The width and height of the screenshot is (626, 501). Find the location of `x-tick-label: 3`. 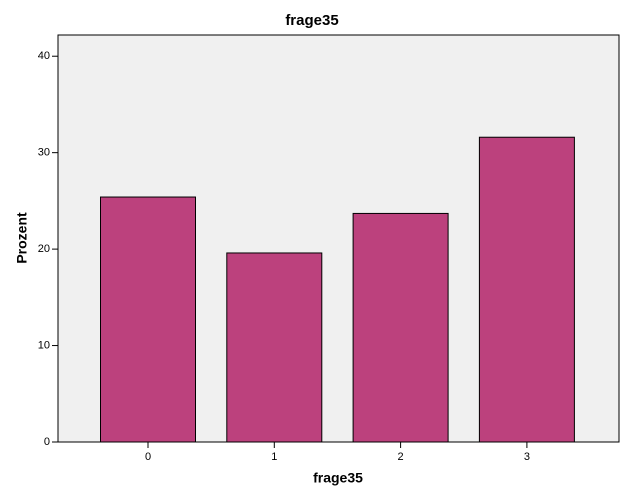

x-tick-label: 3 is located at coordinates (527, 457).